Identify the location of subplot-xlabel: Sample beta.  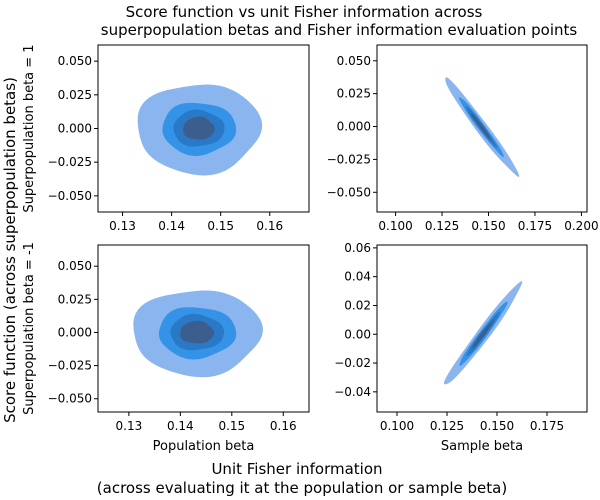
(482, 446).